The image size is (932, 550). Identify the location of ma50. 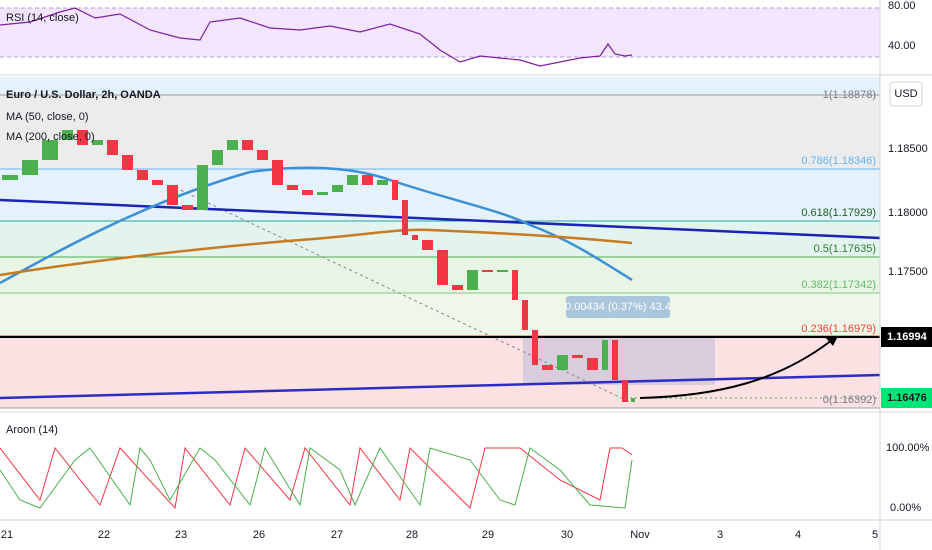
(316, 225).